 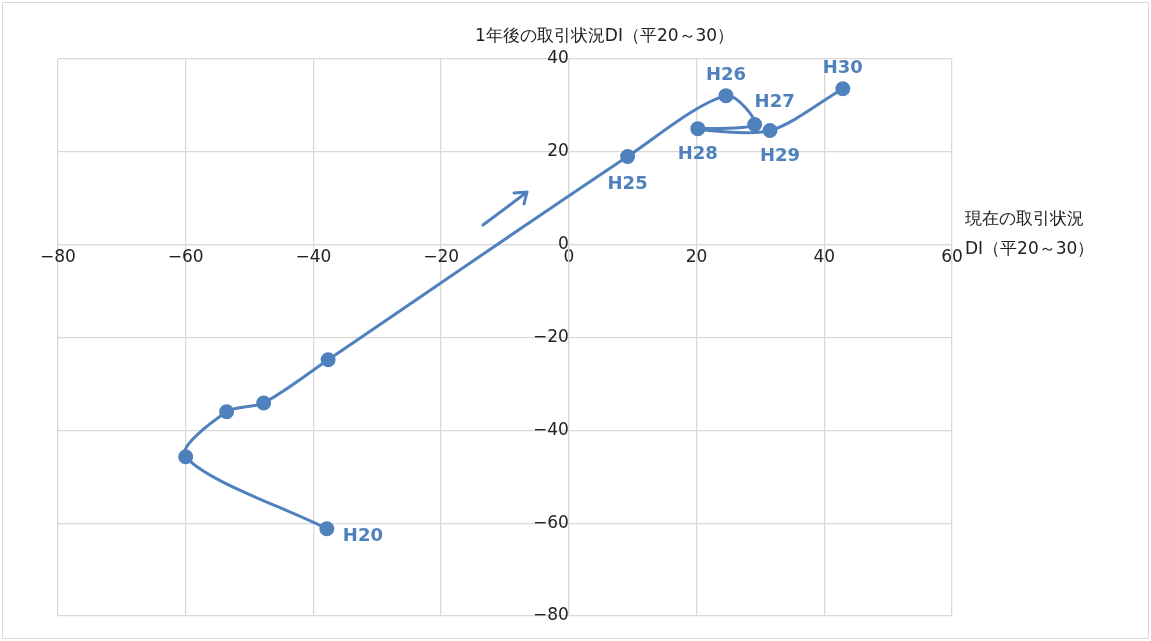 What do you see at coordinates (58, 256) in the screenshot?
I see `x-tick-label: −80` at bounding box center [58, 256].